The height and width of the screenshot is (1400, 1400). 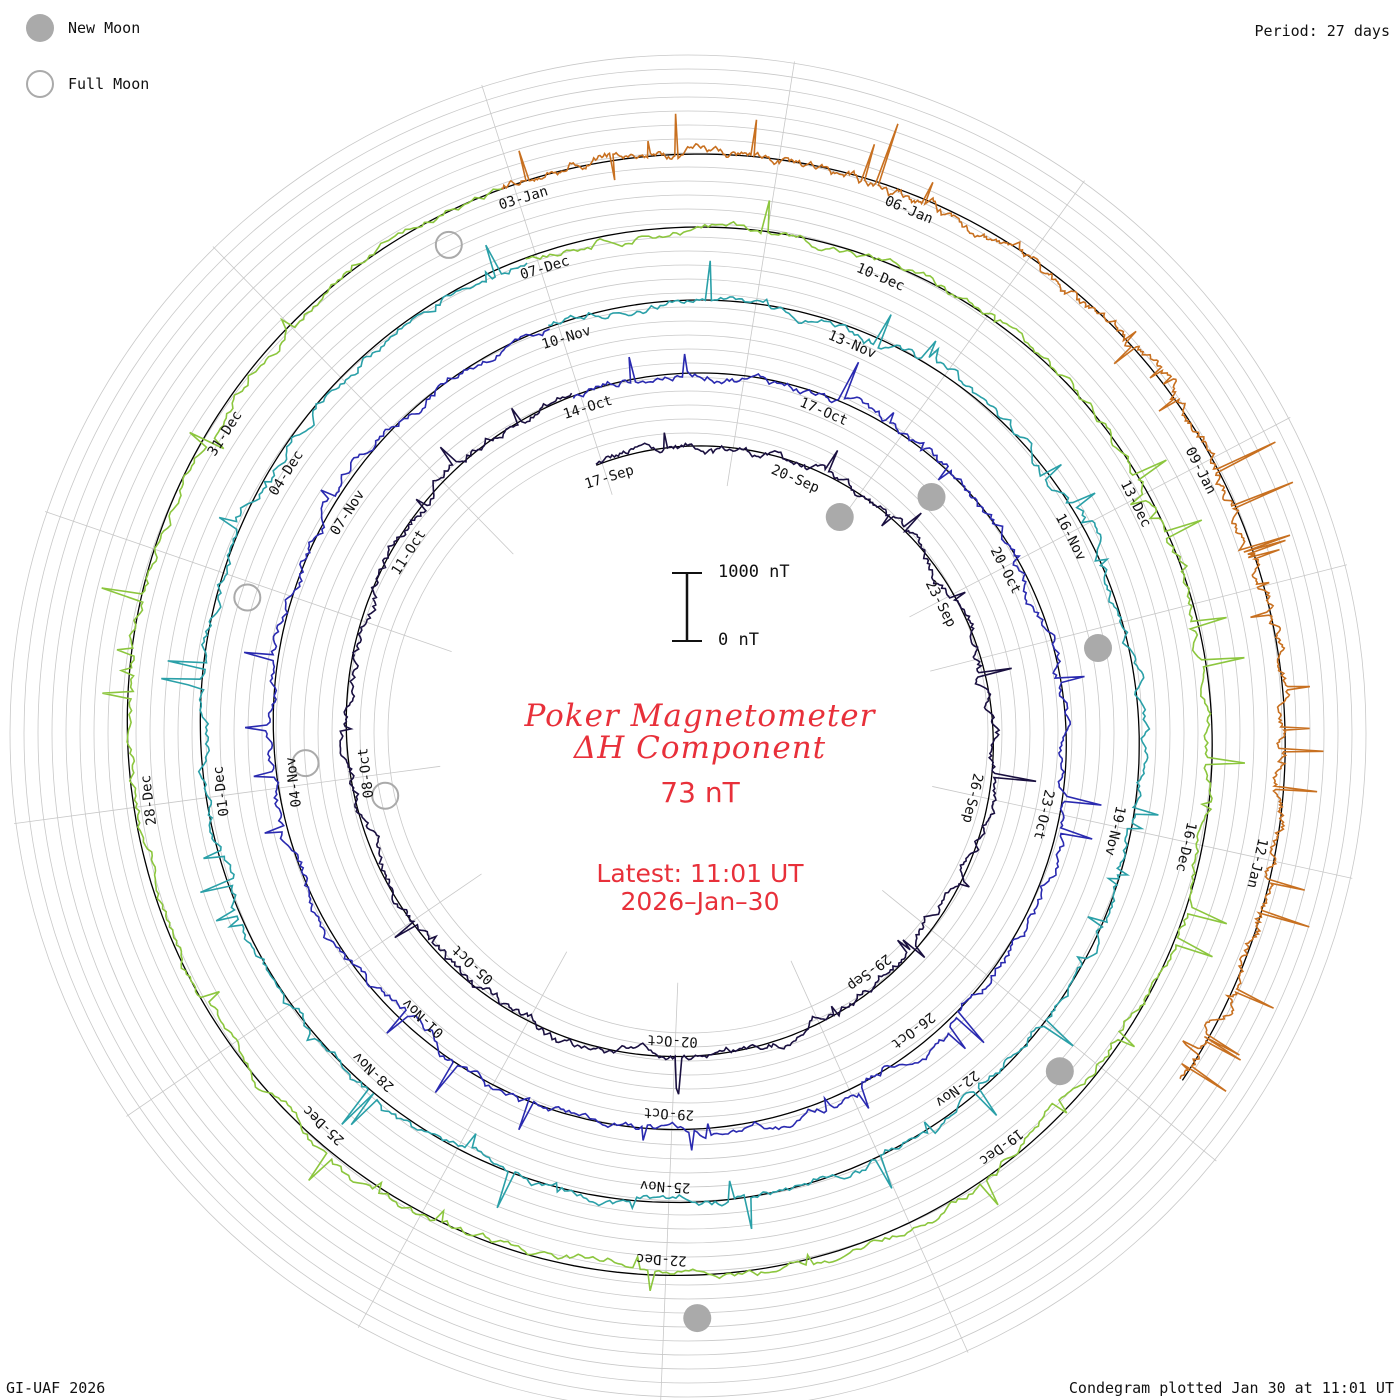 I want to click on date-label: 29-Oct, so click(x=668, y=1113).